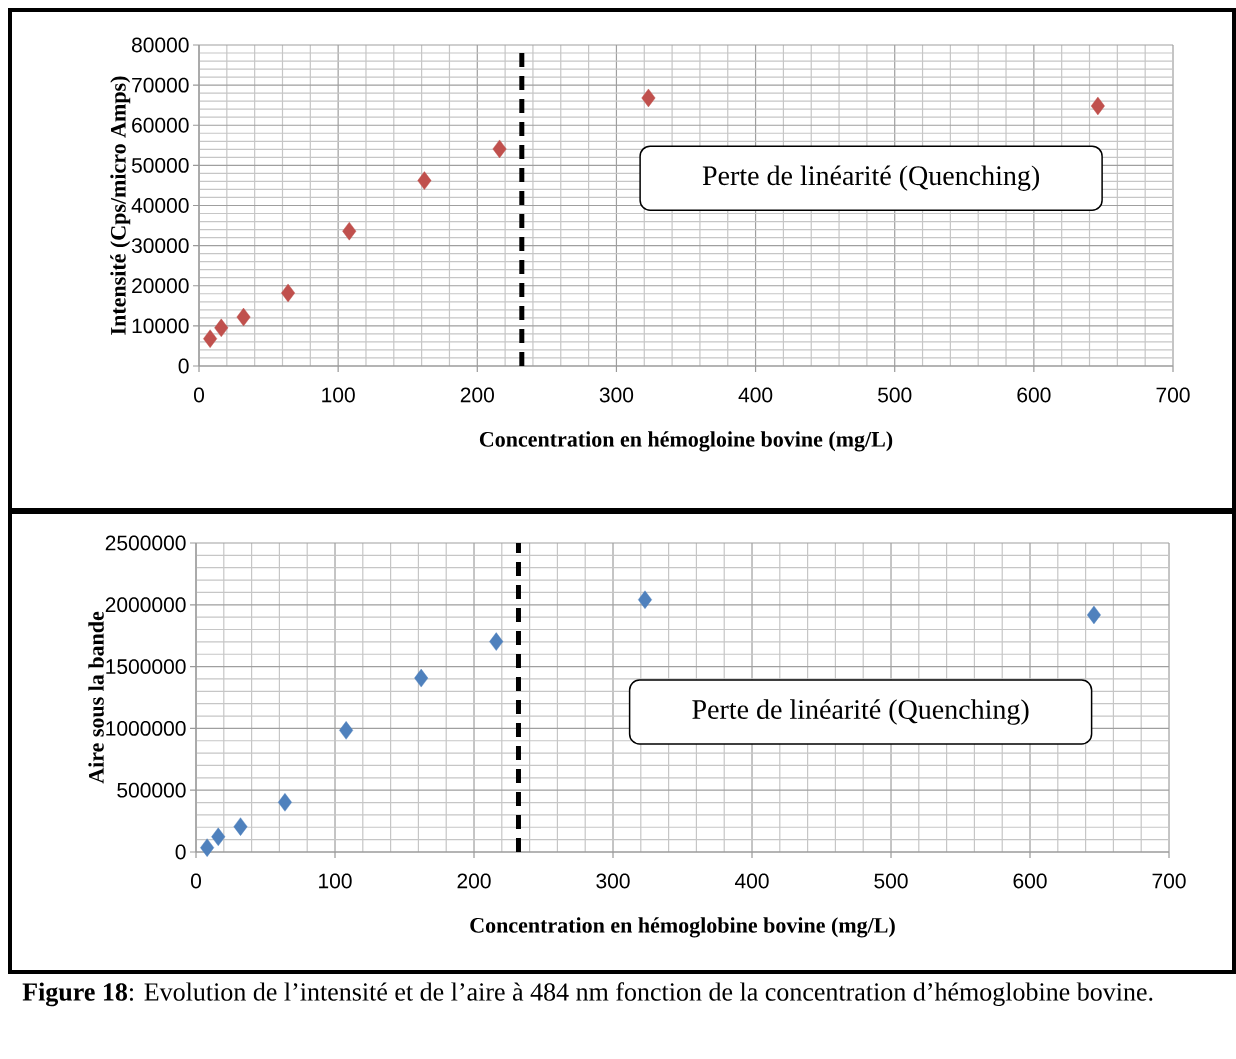  Describe the element at coordinates (160, 85) in the screenshot. I see `y-tick-label: 70000` at that location.